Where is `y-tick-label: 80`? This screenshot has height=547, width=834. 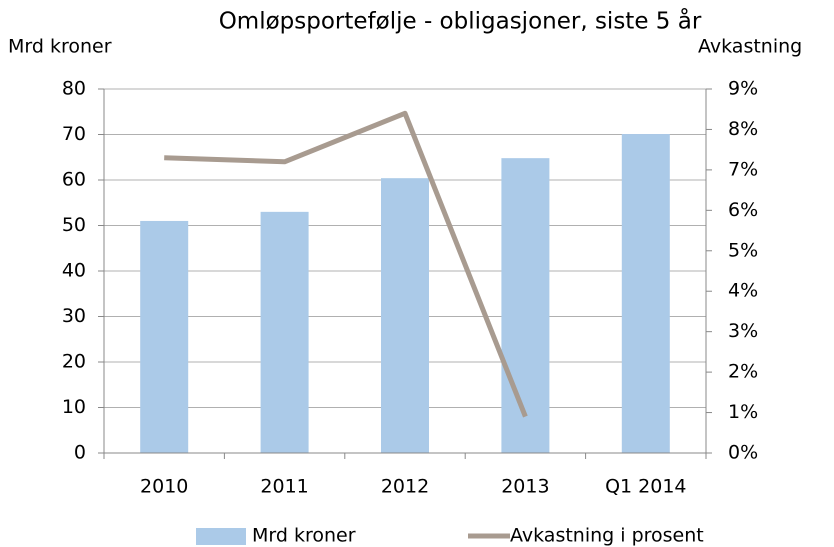 y-tick-label: 80 is located at coordinates (74, 89).